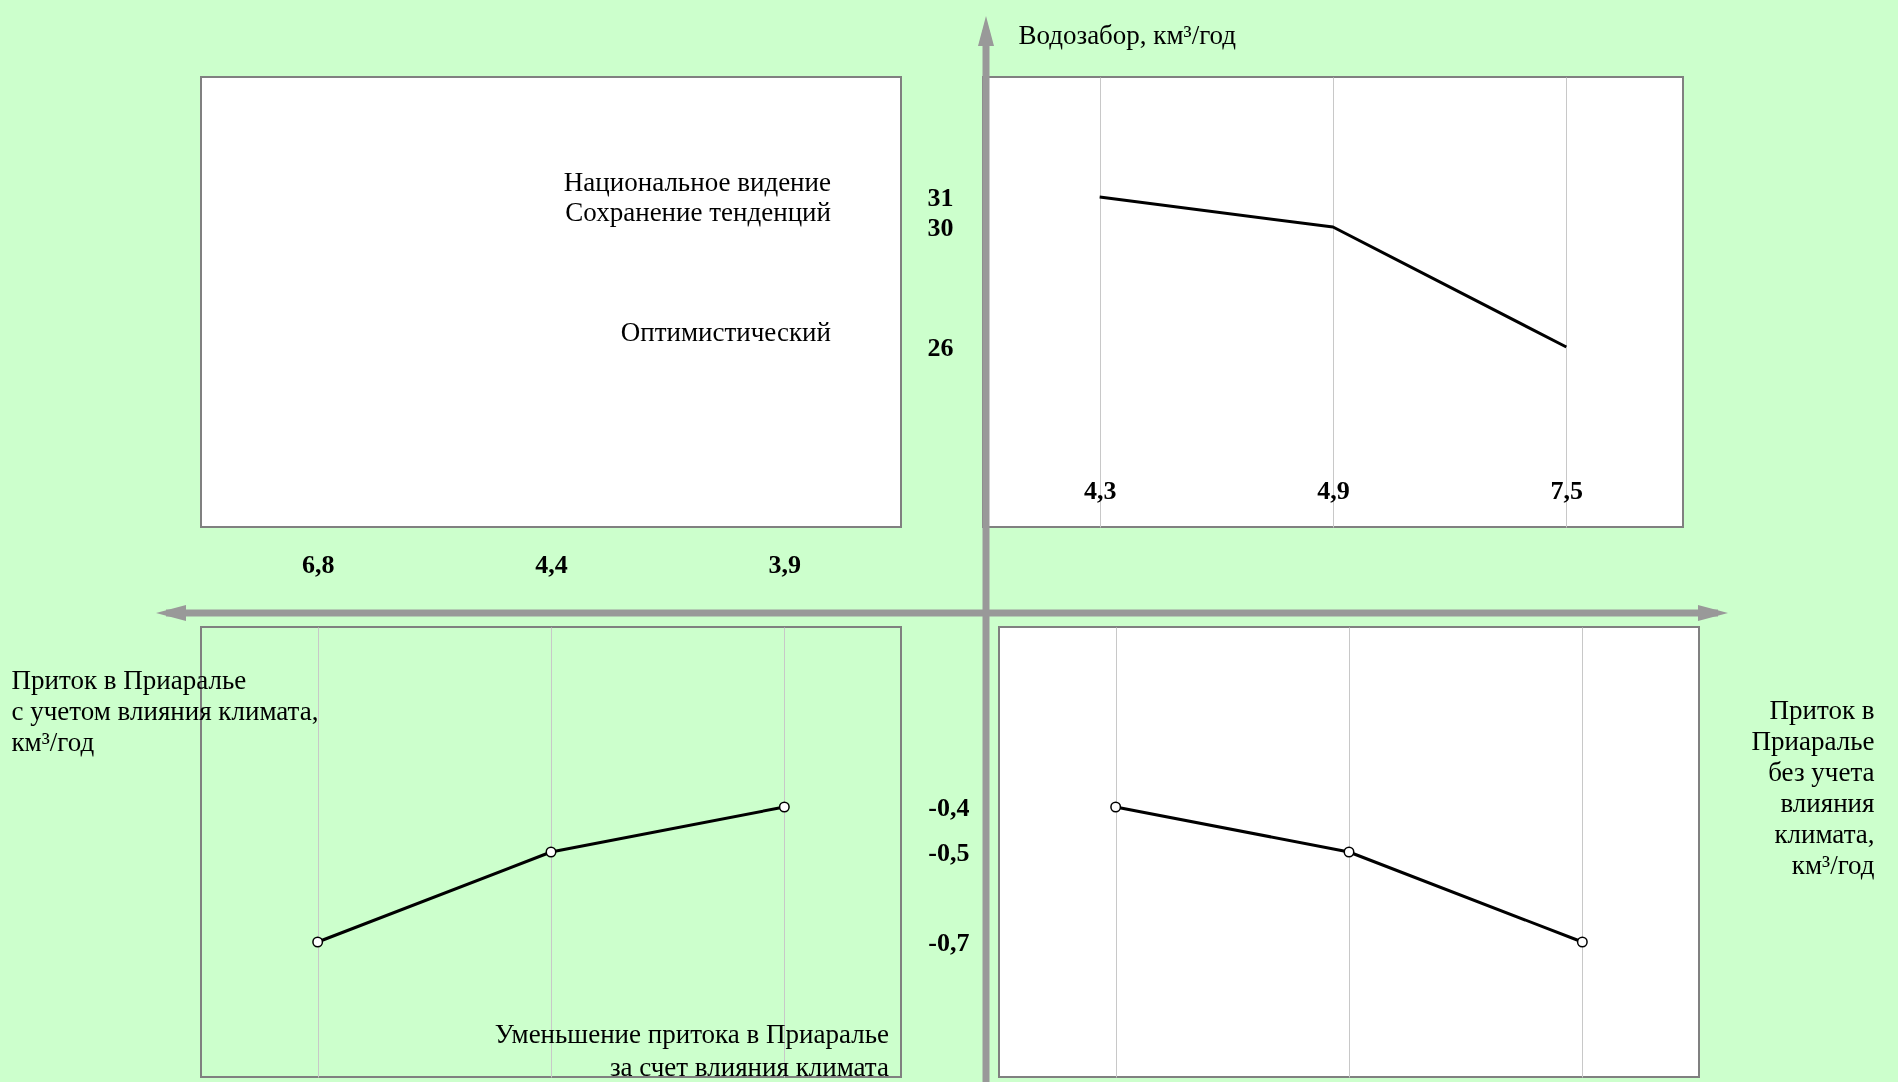 The height and width of the screenshot is (1082, 1898). What do you see at coordinates (691, 1050) in the screenshot?
I see `annotation: Уменьшение притока в Приаралье за счет влияния климата` at bounding box center [691, 1050].